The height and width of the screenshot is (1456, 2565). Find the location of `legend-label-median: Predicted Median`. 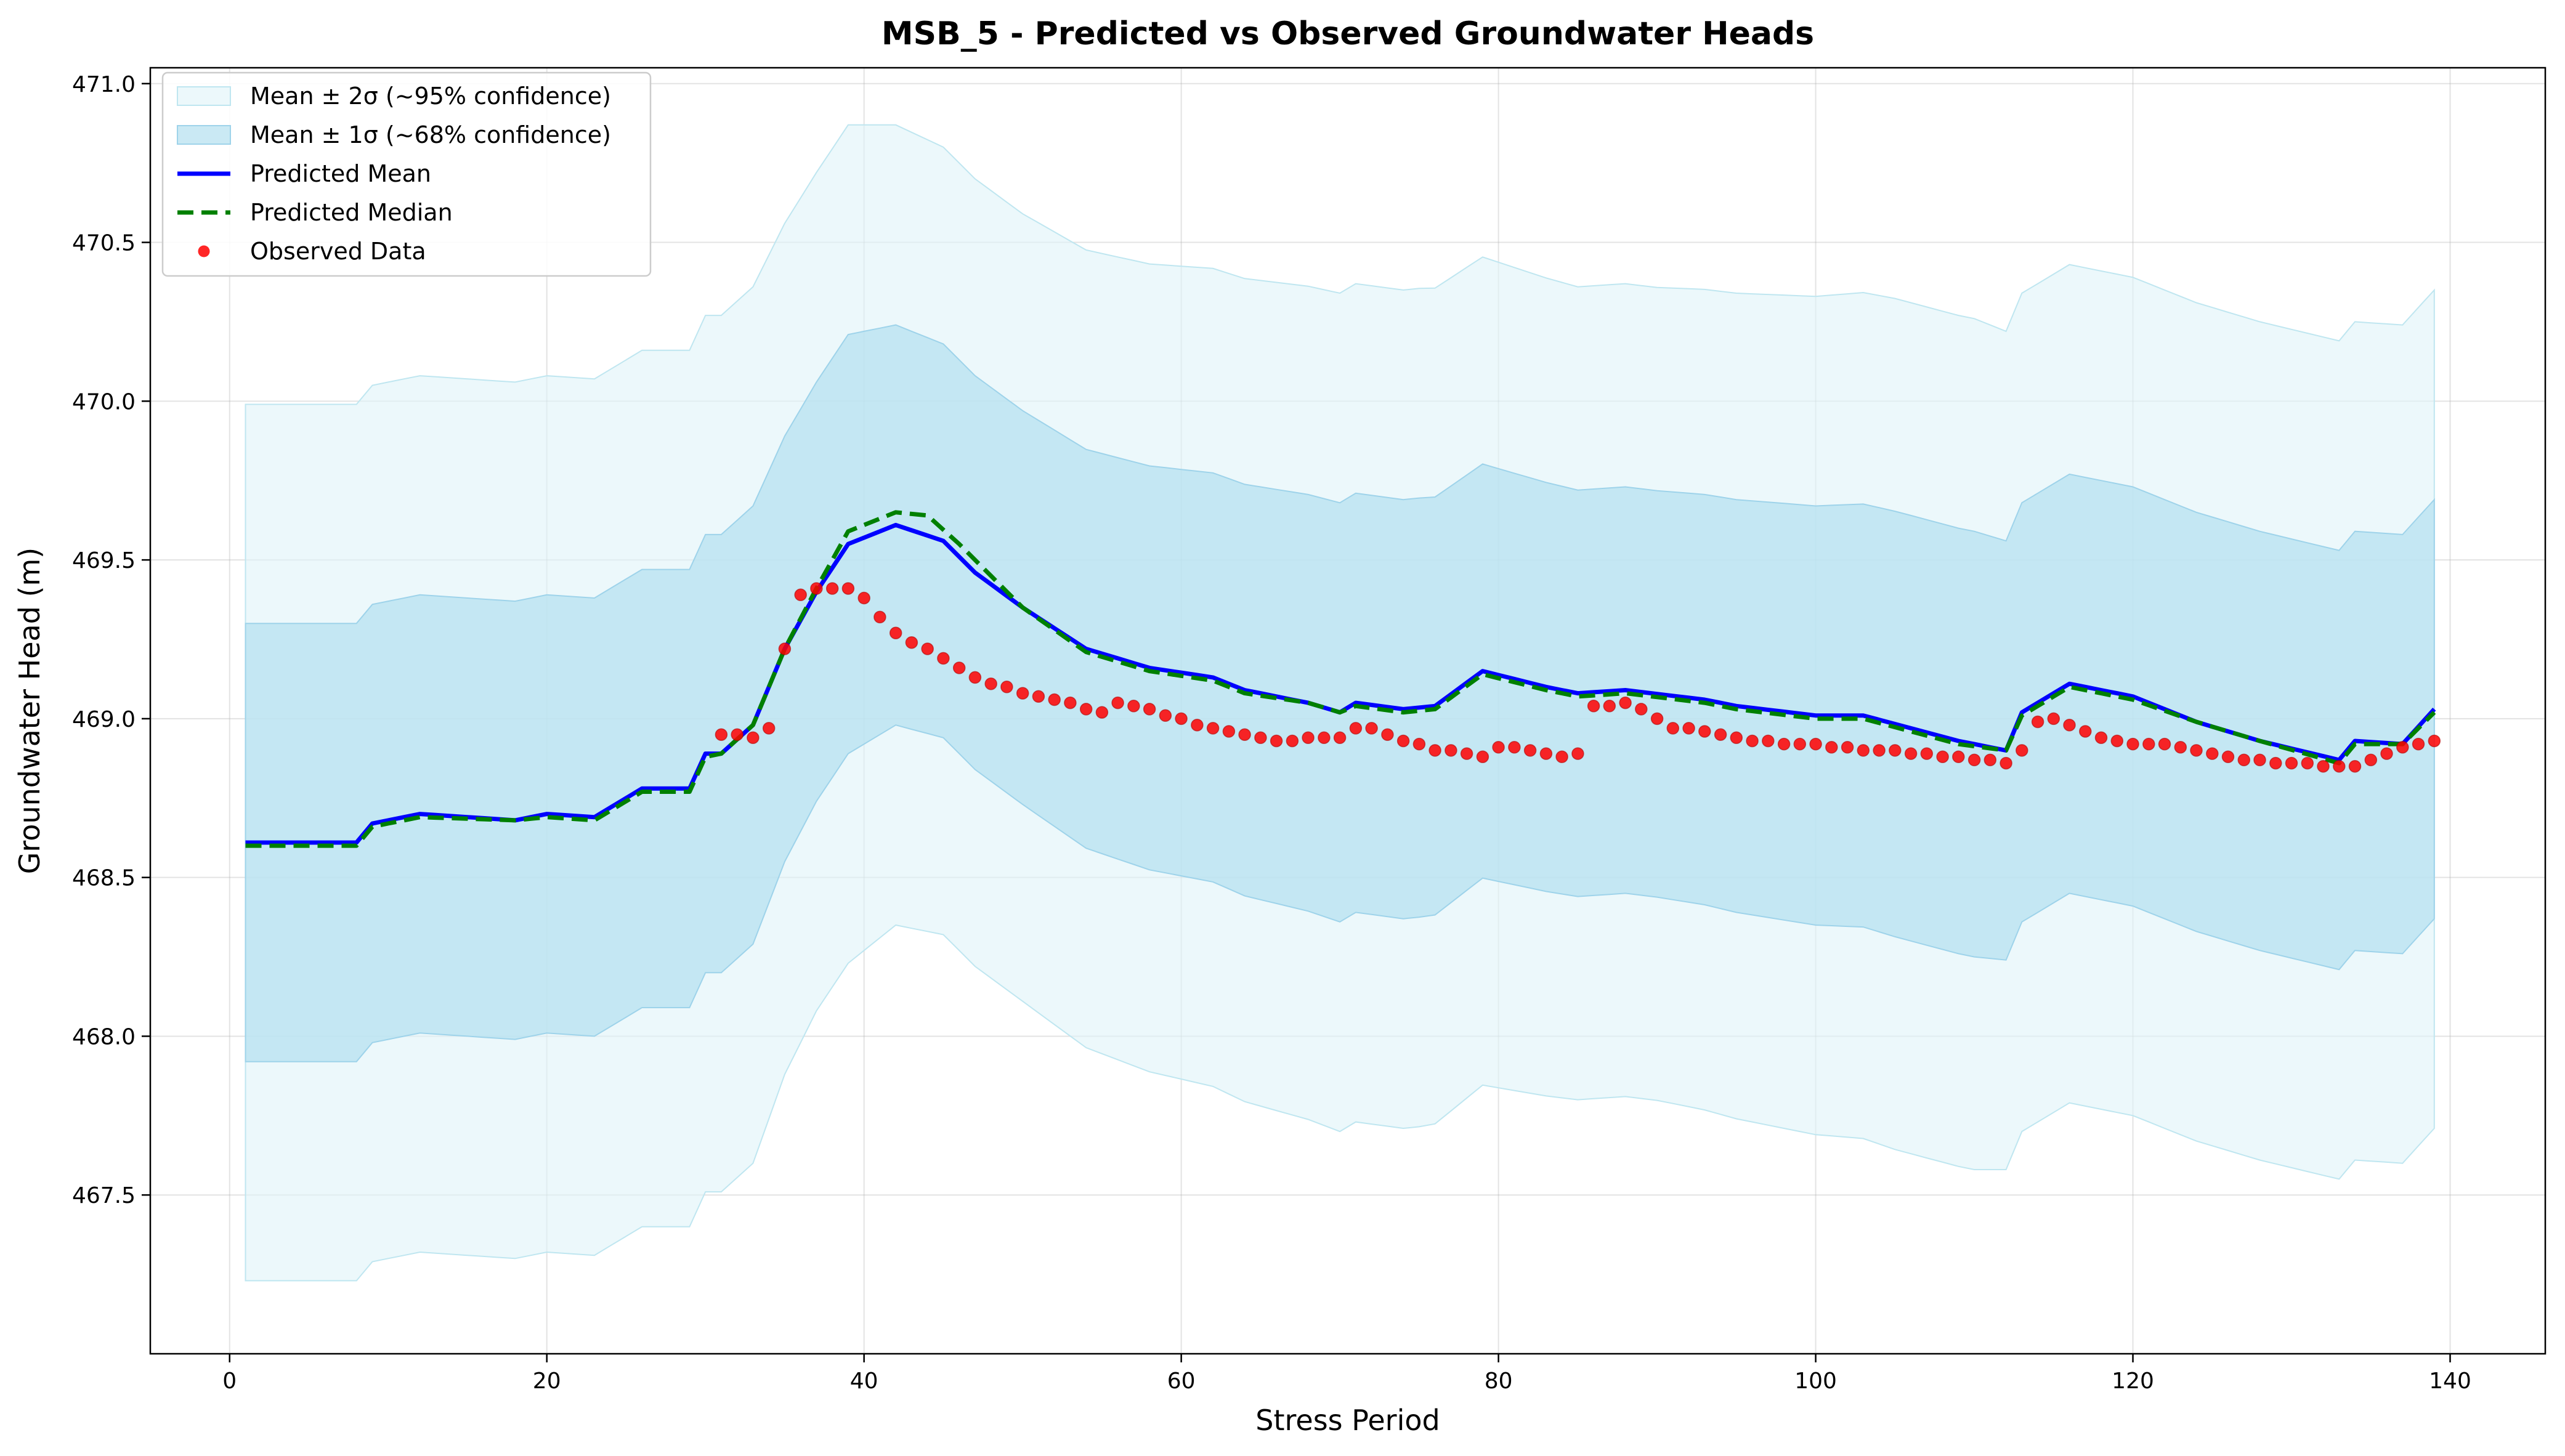

legend-label-median: Predicted Median is located at coordinates (351, 212).